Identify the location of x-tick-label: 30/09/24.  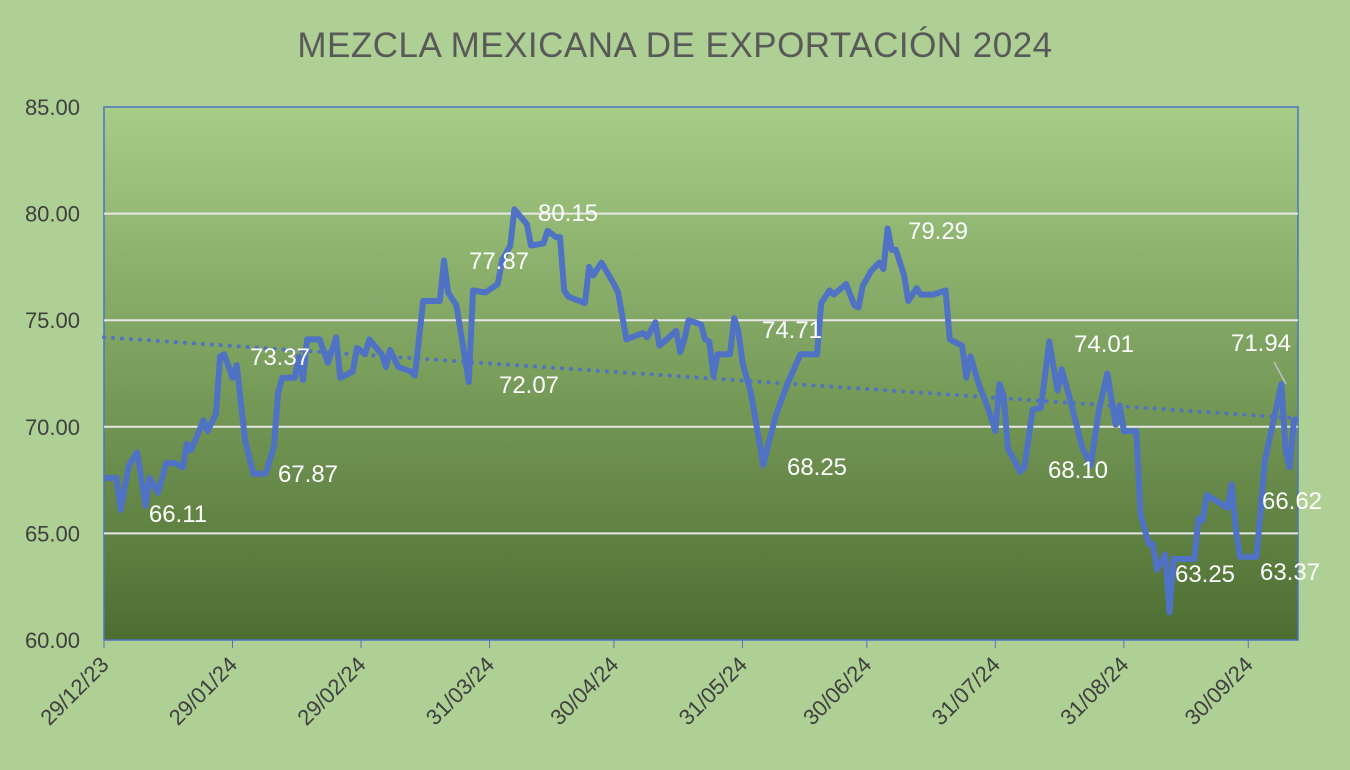
(1219, 691).